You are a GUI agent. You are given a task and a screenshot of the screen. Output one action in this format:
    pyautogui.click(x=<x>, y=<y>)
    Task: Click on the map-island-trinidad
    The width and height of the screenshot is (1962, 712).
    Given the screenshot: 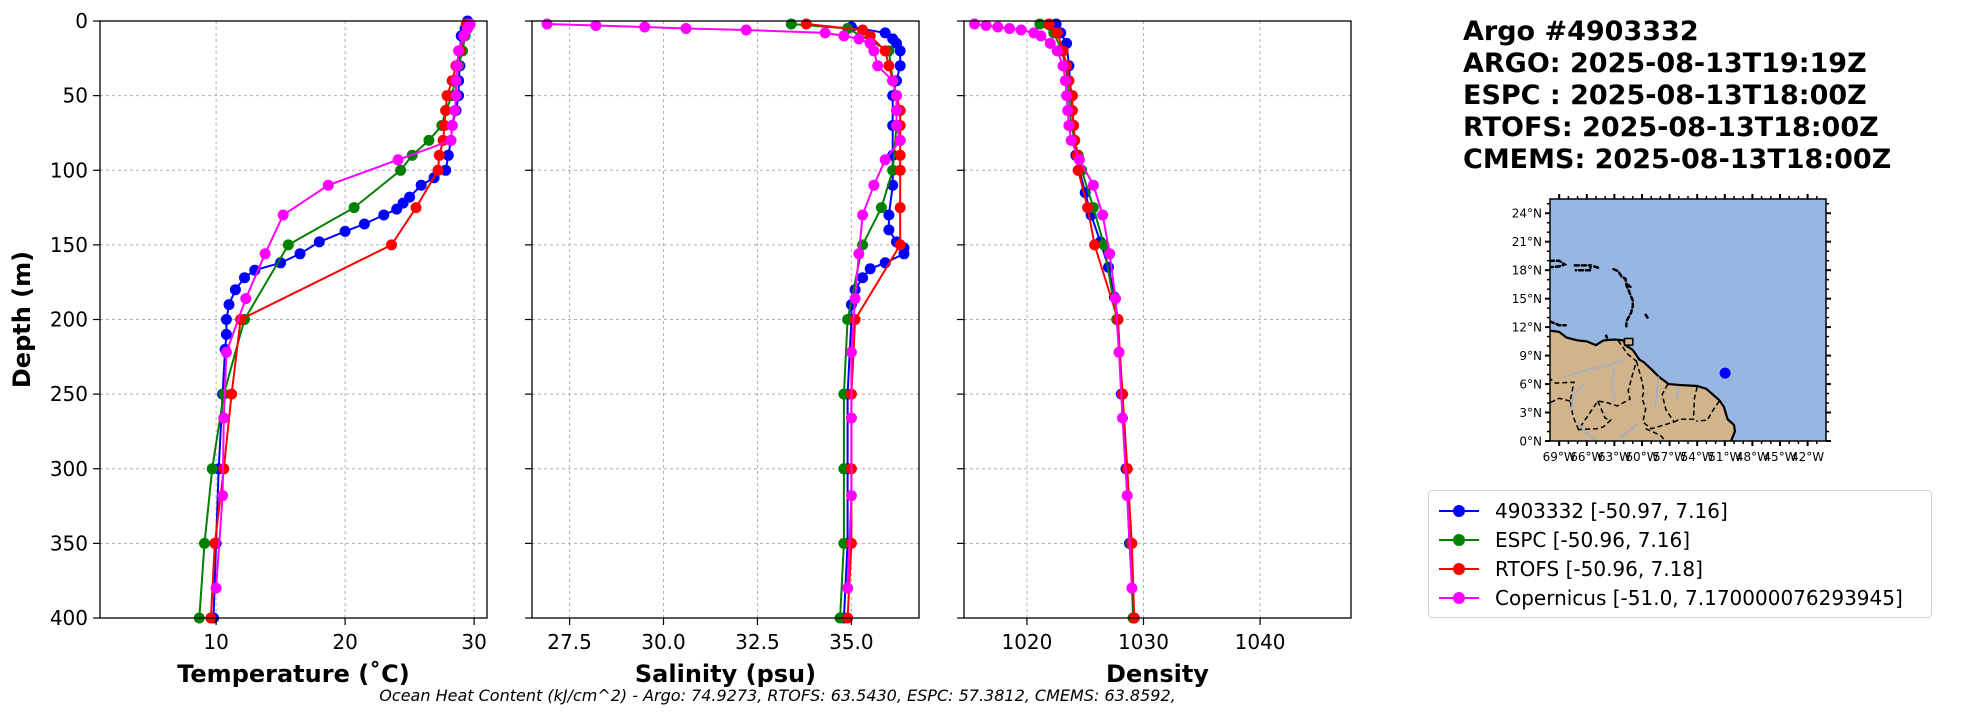 What is the action you would take?
    pyautogui.click(x=1628, y=341)
    